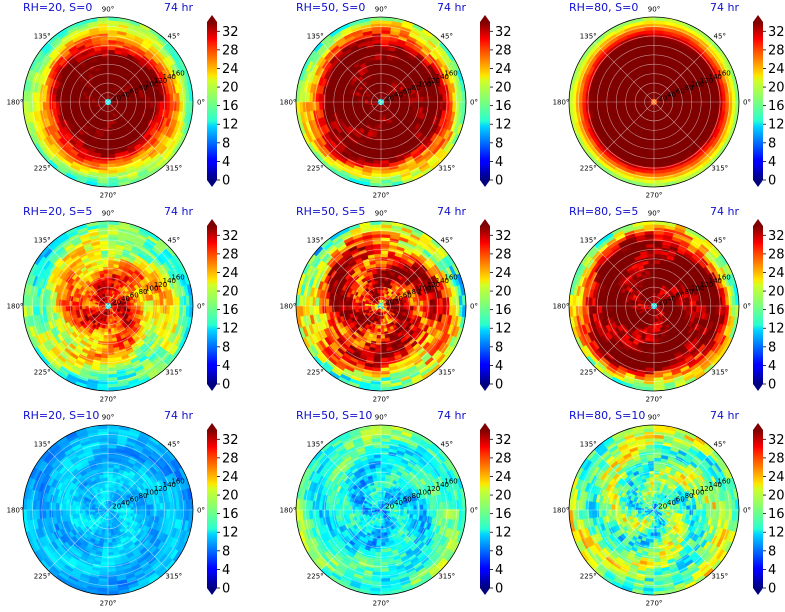 The width and height of the screenshot is (785, 612). What do you see at coordinates (330, 7) in the screenshot?
I see `panel-title: RH=50, S=0` at bounding box center [330, 7].